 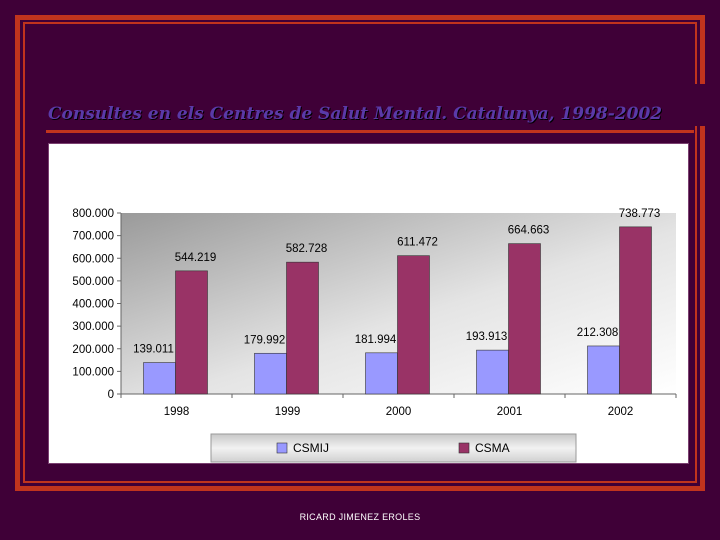 What do you see at coordinates (93, 237) in the screenshot?
I see `y-tick-label: 700.000` at bounding box center [93, 237].